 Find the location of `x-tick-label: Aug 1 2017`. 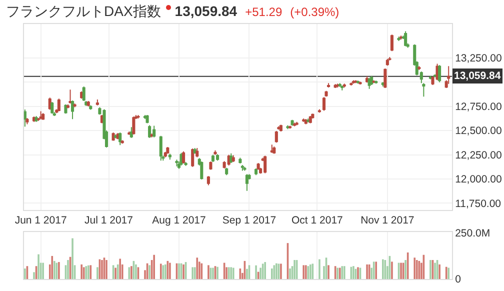

x-tick-label: Aug 1 2017 is located at coordinates (179, 220).